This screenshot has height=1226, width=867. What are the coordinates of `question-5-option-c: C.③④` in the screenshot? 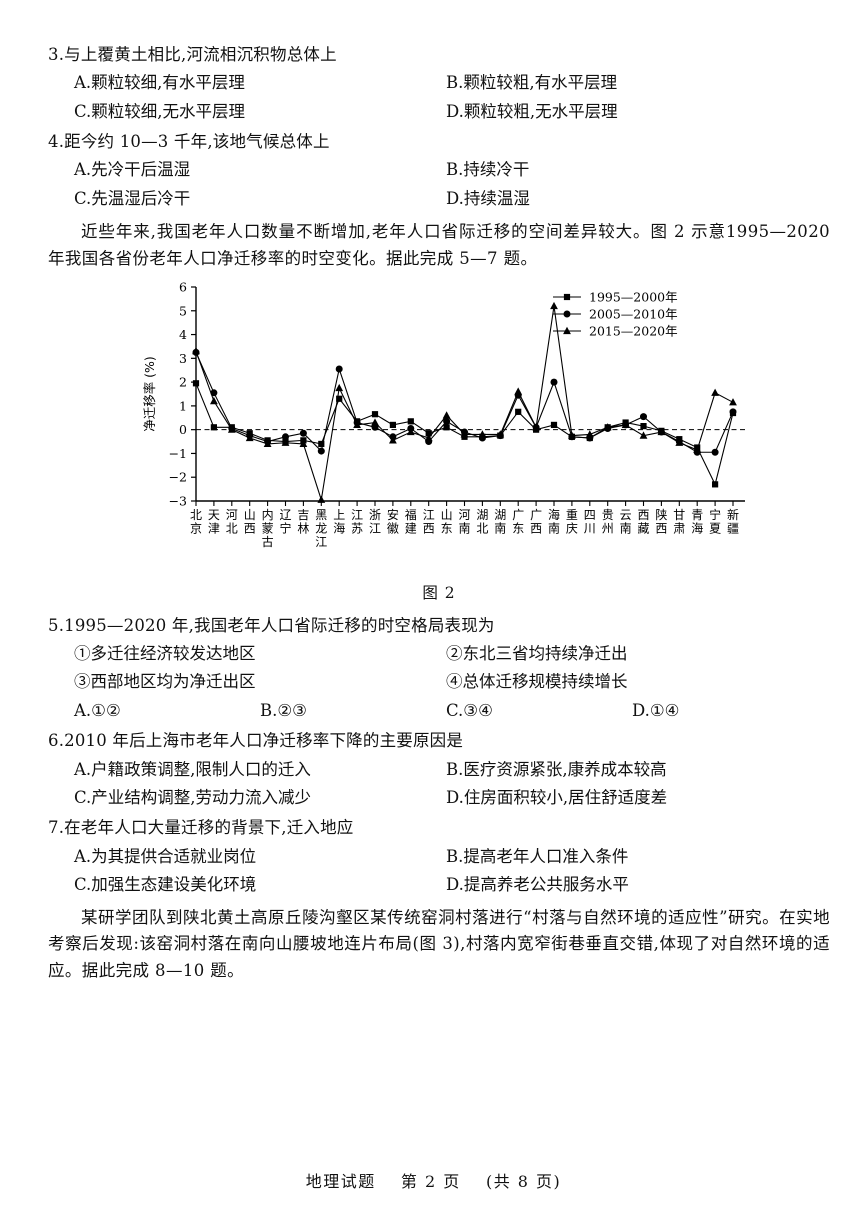 It's located at (469, 710).